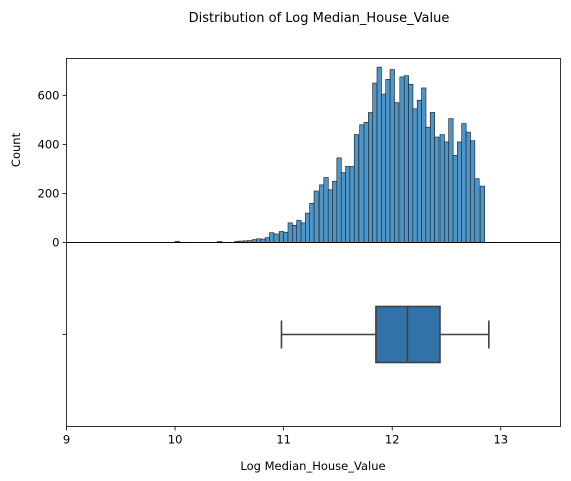  What do you see at coordinates (500, 440) in the screenshot?
I see `x-tick-label: 13` at bounding box center [500, 440].